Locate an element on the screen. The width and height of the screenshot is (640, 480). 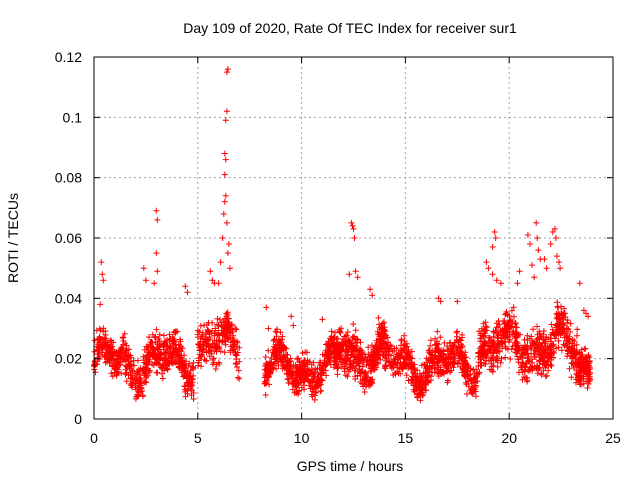
x-tick-label: 20 is located at coordinates (509, 438).